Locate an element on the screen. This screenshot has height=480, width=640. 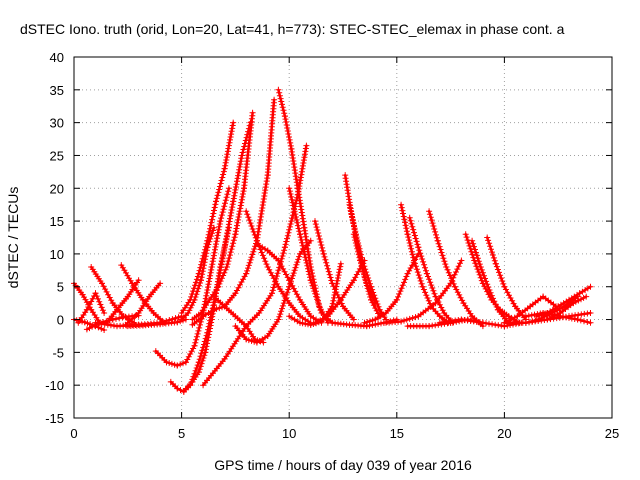
series-trail is located at coordinates (506, 279).